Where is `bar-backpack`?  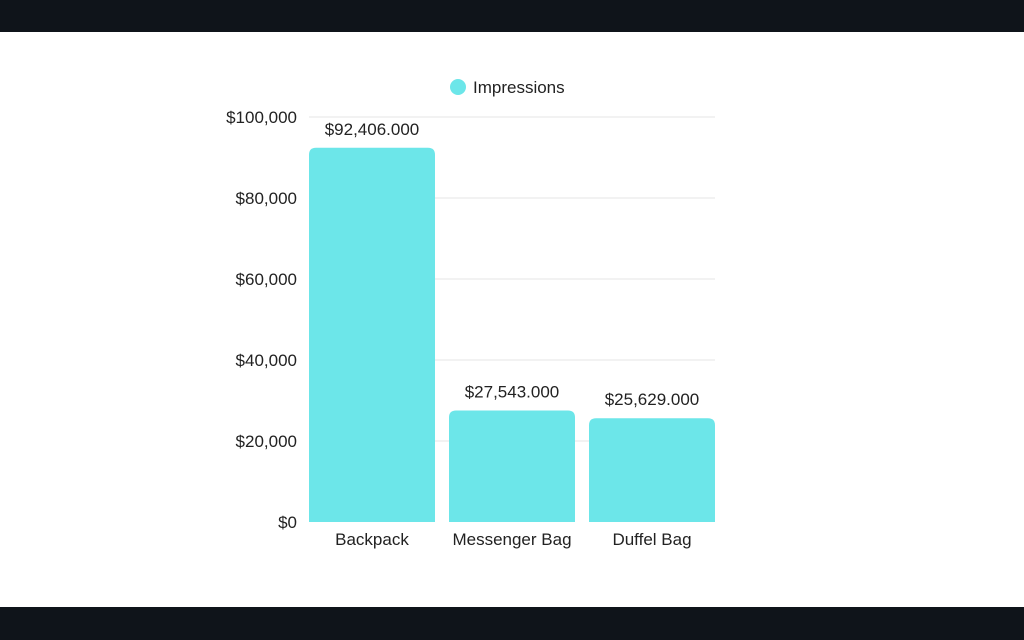 bar-backpack is located at coordinates (372, 334).